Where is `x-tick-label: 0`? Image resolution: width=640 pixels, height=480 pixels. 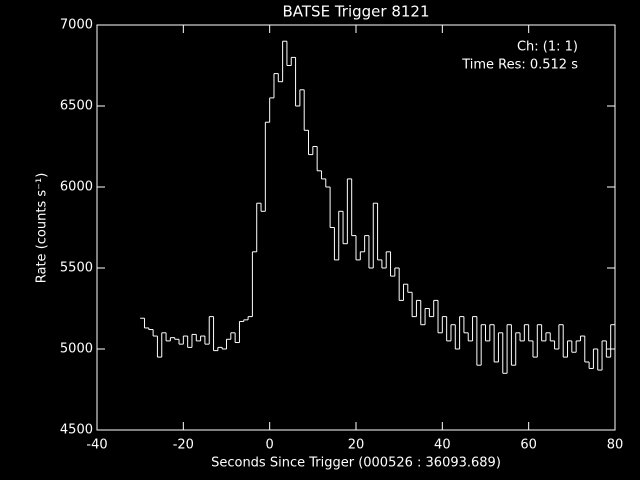
x-tick-label: 0 is located at coordinates (270, 445).